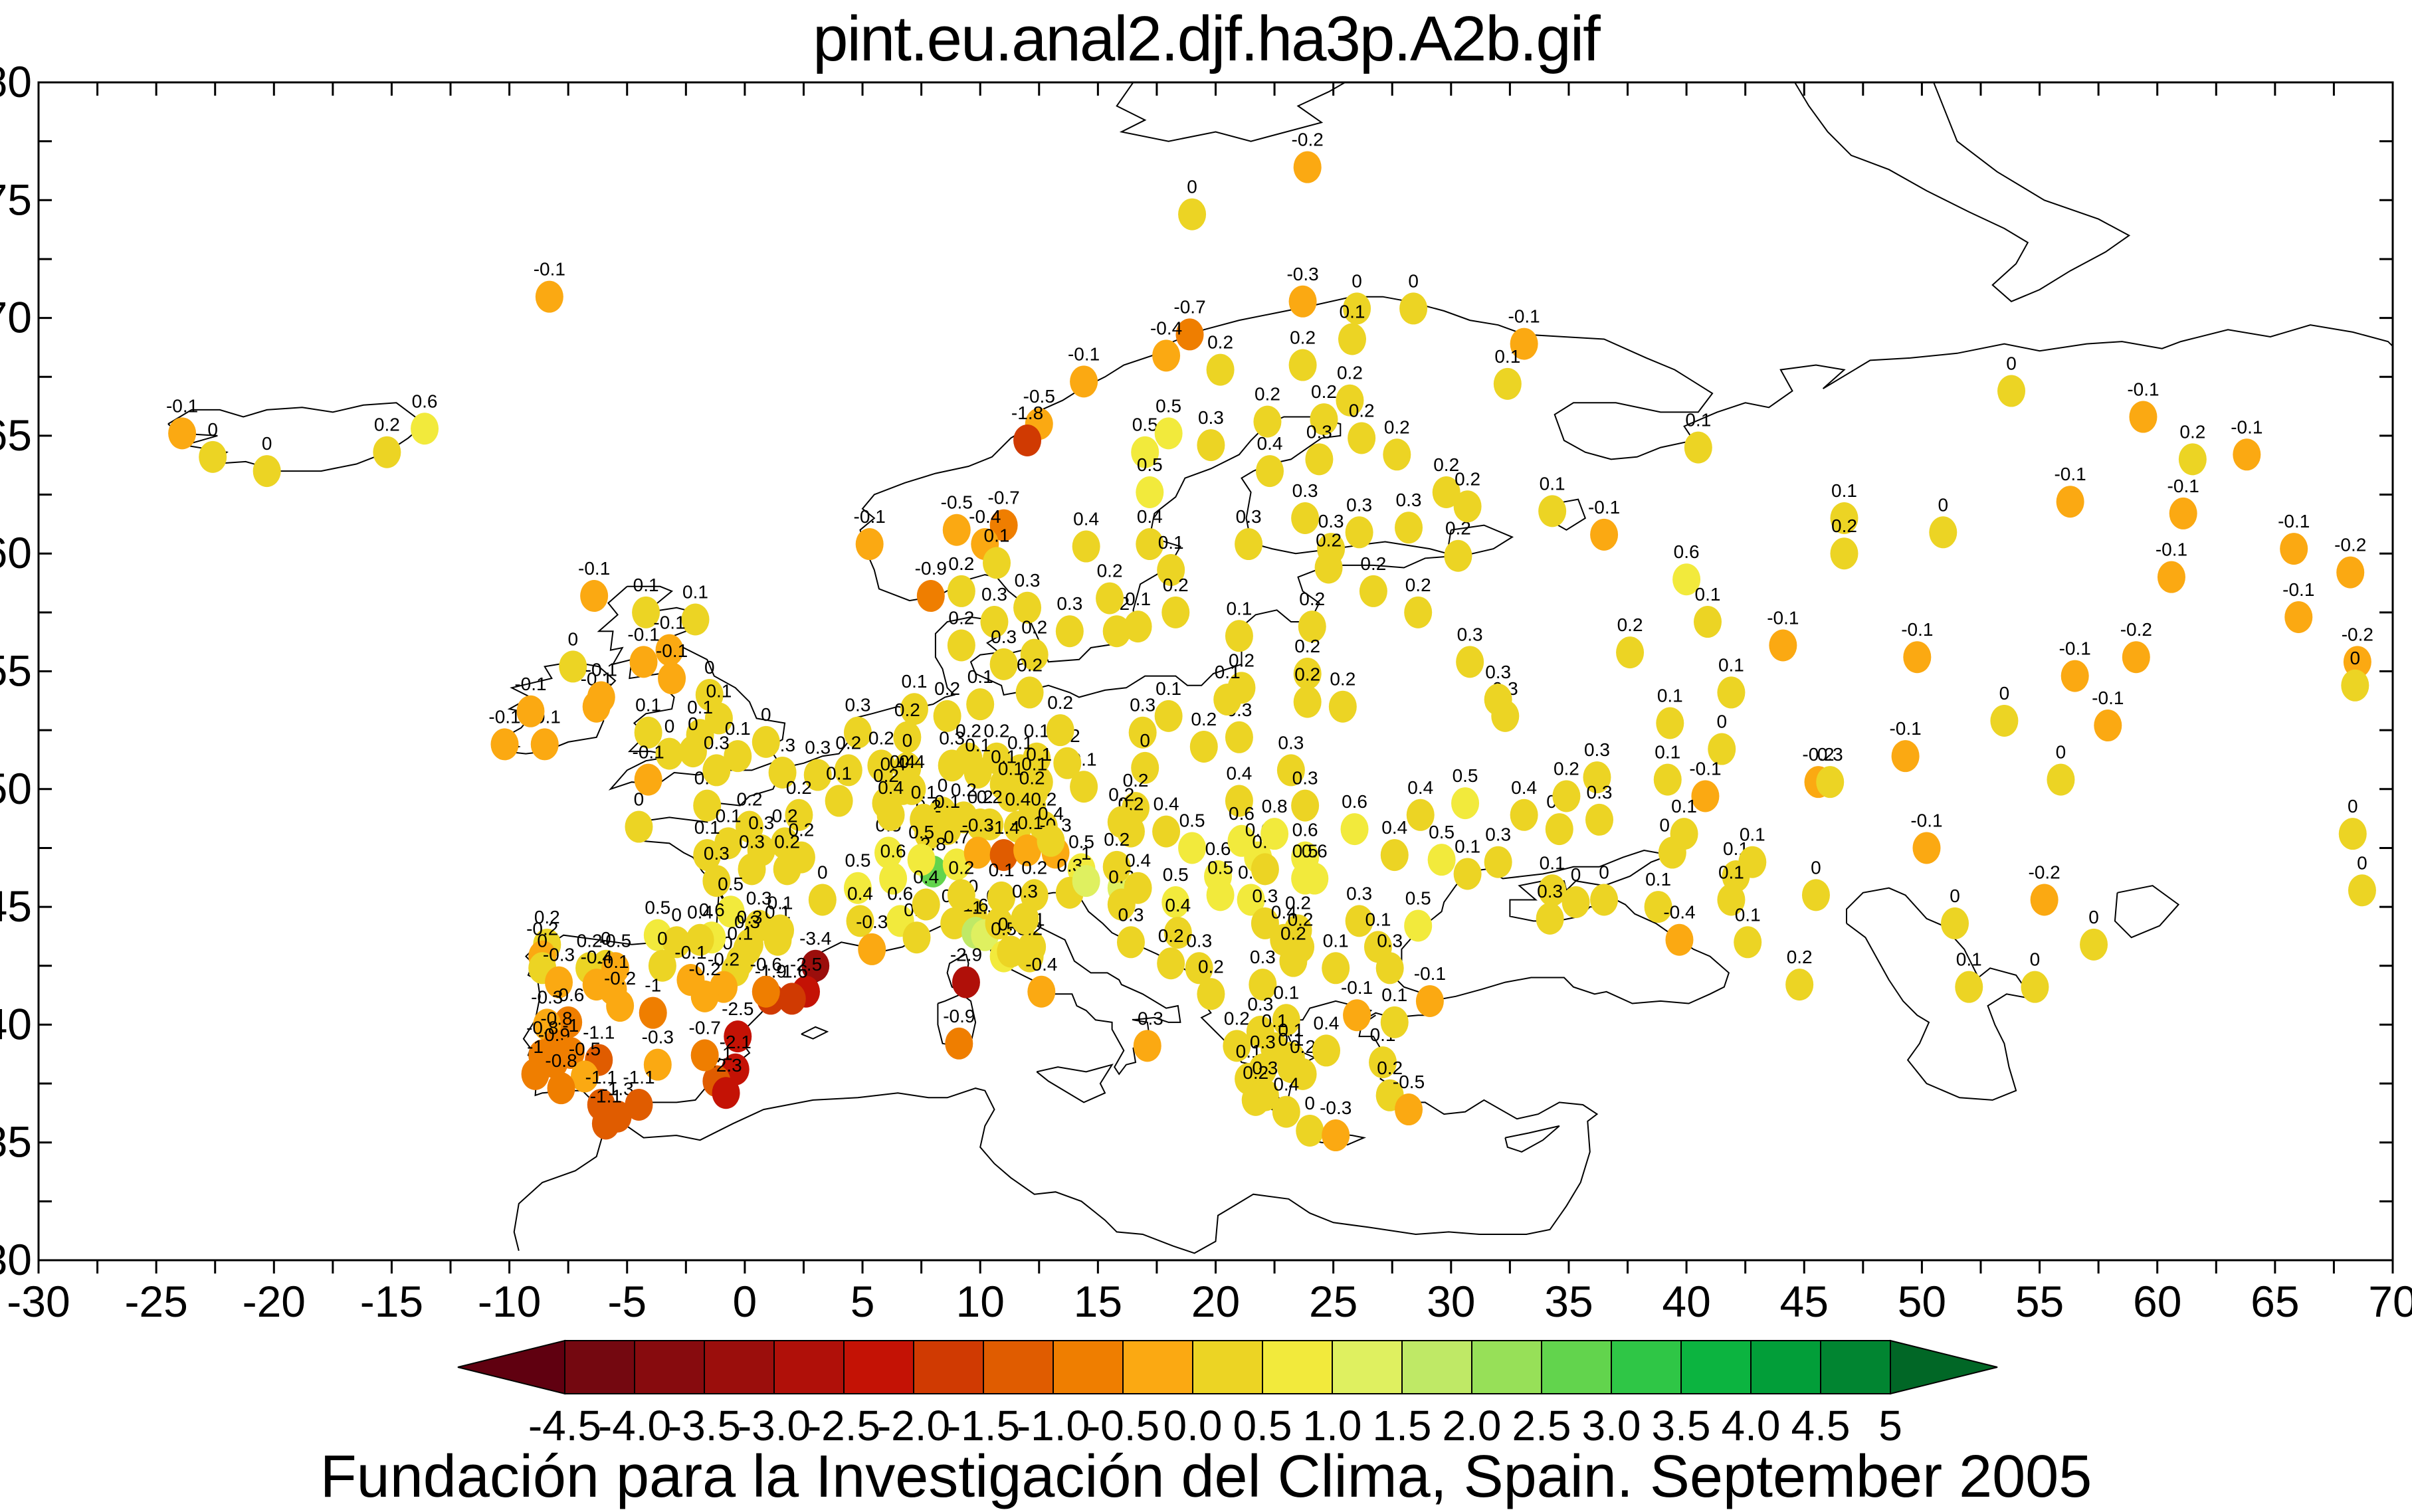 The image size is (2412, 1512). What do you see at coordinates (745, 1301) in the screenshot?
I see `x-tick-label: 0` at bounding box center [745, 1301].